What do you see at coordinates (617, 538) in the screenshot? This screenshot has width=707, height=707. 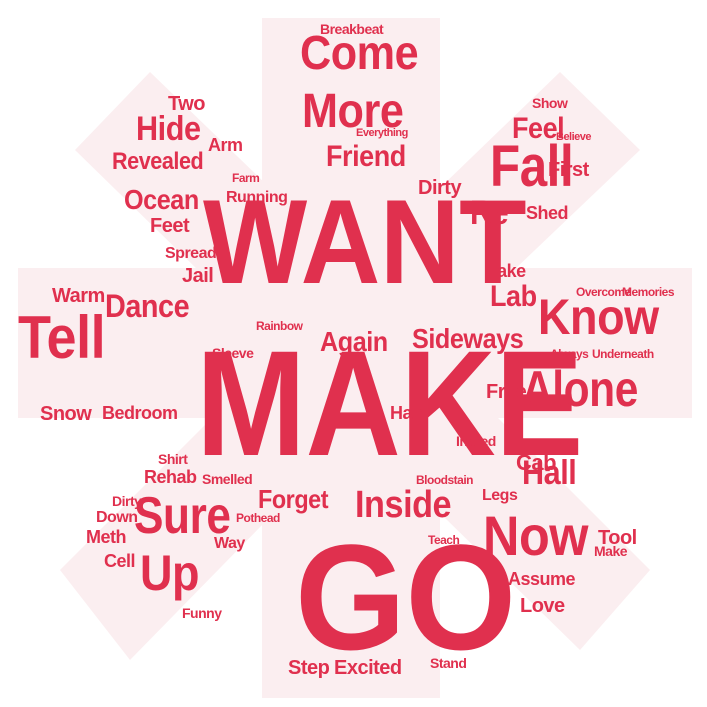 I see `word-tool: Tool` at bounding box center [617, 538].